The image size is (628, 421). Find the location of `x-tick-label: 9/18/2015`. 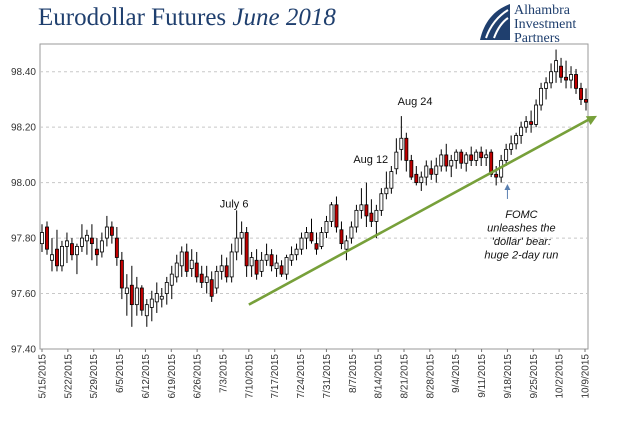

x-tick-label: 9/18/2015 is located at coordinates (508, 376).